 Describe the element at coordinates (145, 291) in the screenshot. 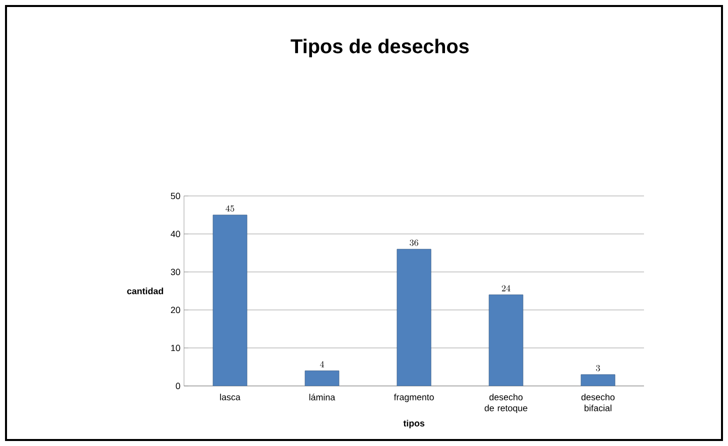

I see `y-axis-title: cantidad` at that location.